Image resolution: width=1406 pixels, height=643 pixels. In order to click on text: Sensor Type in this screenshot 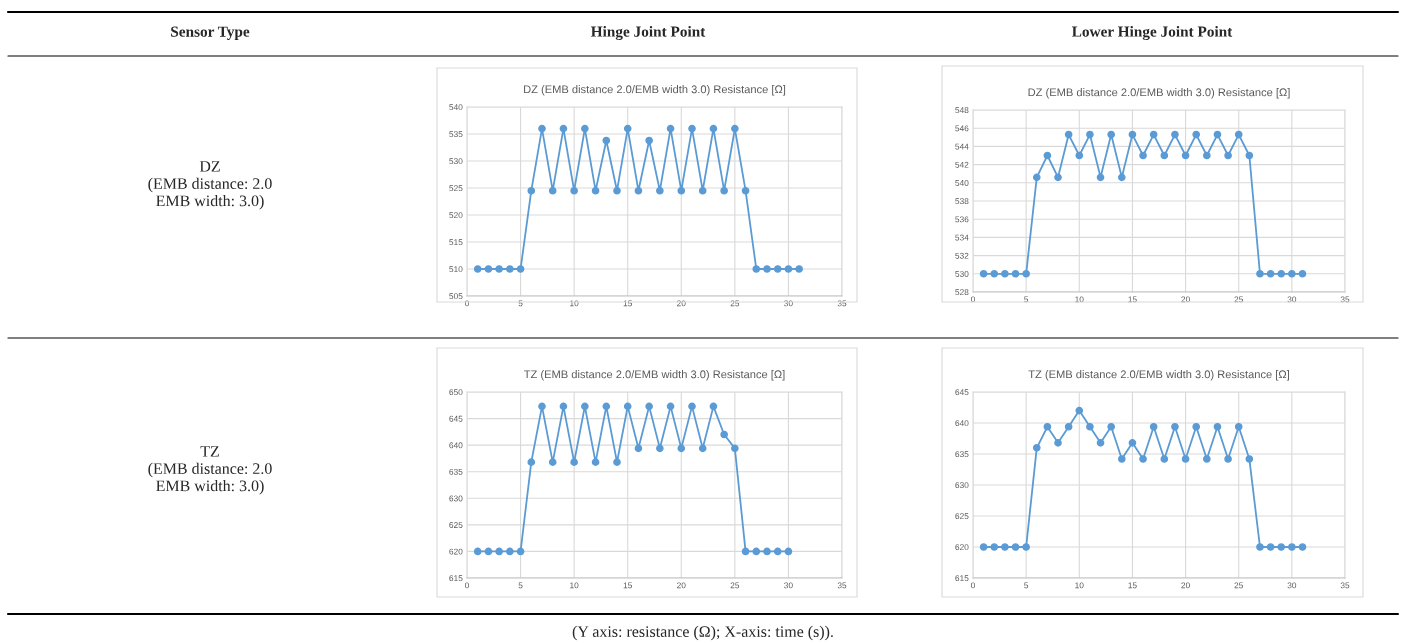, I will do `click(210, 33)`.